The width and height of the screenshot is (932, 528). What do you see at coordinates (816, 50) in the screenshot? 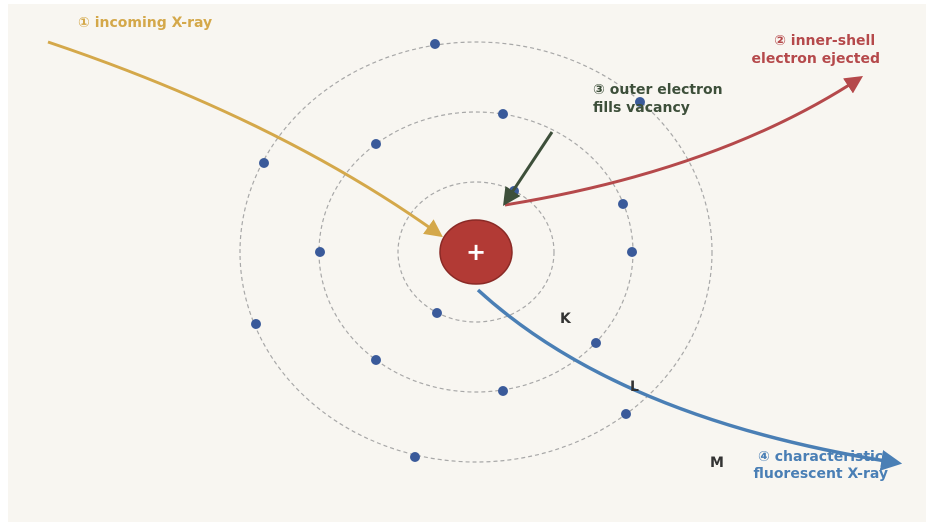
I see `step-label: ② inner-shell electron ejected` at bounding box center [816, 50].